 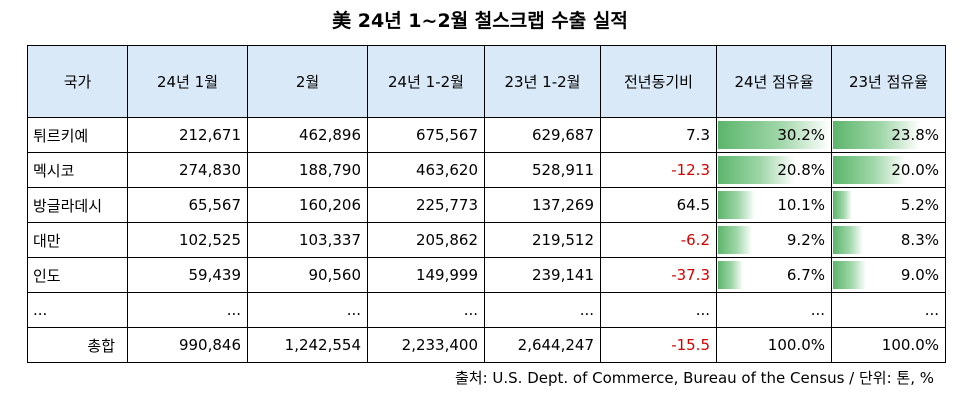 I want to click on header-janfeb23: 23년 1-2월, so click(x=542, y=81).